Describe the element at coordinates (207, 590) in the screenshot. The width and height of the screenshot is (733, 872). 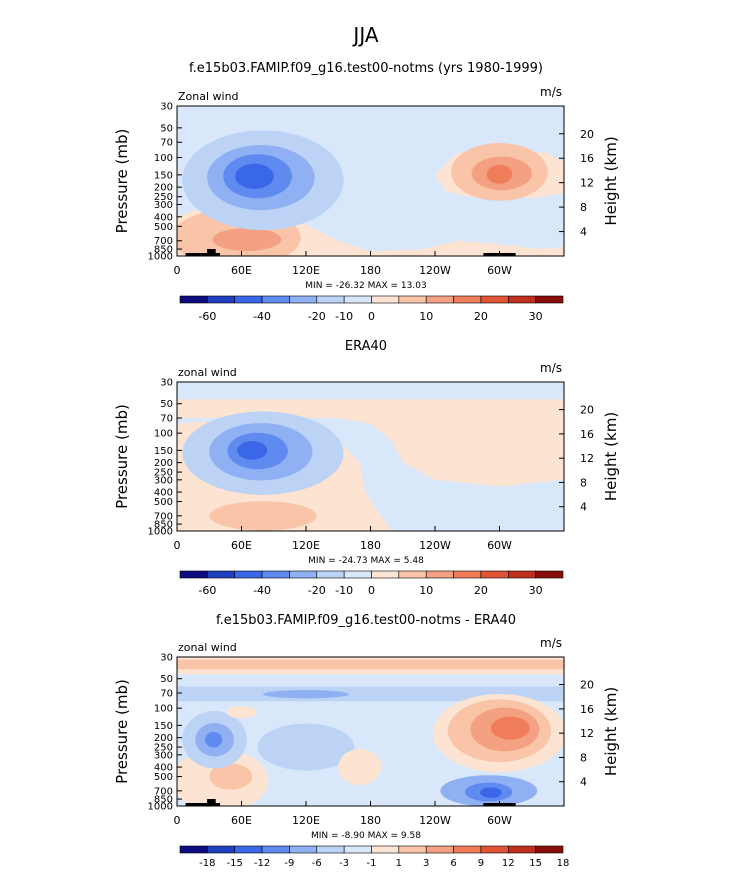
I see `colorbar-label: -60` at that location.